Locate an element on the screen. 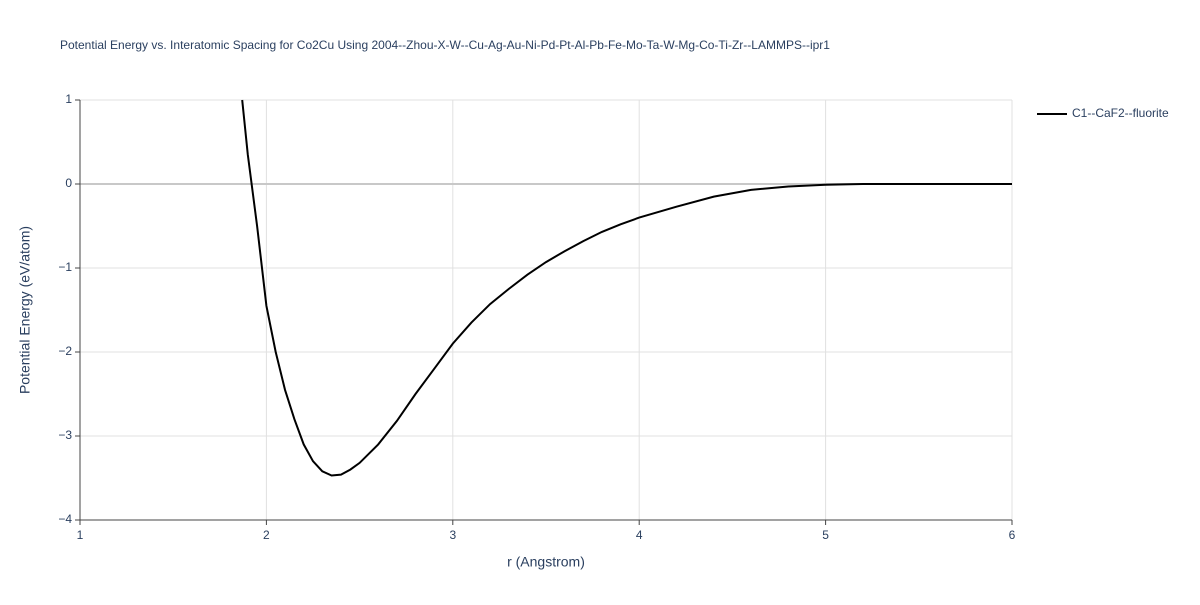 This screenshot has height=605, width=1200. y-tick-label: −3 is located at coordinates (65, 435).